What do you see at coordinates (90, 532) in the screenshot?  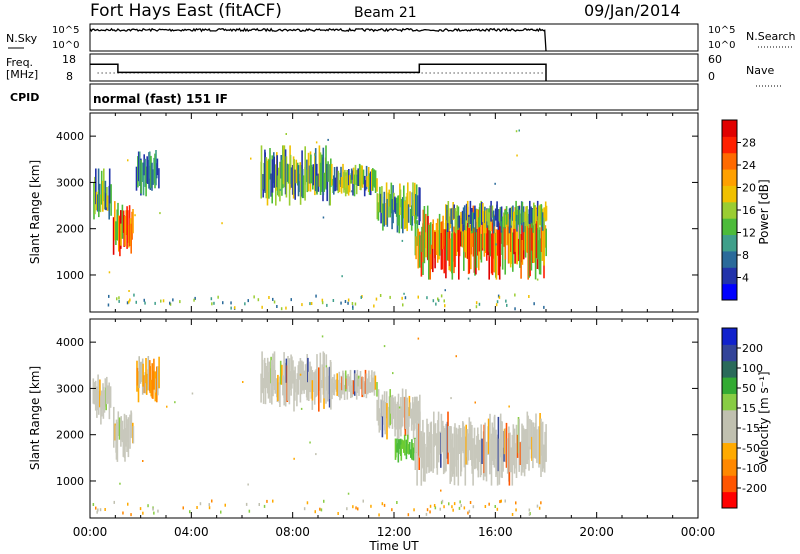 I see `x-tick-label: 00:00` at bounding box center [90, 532].